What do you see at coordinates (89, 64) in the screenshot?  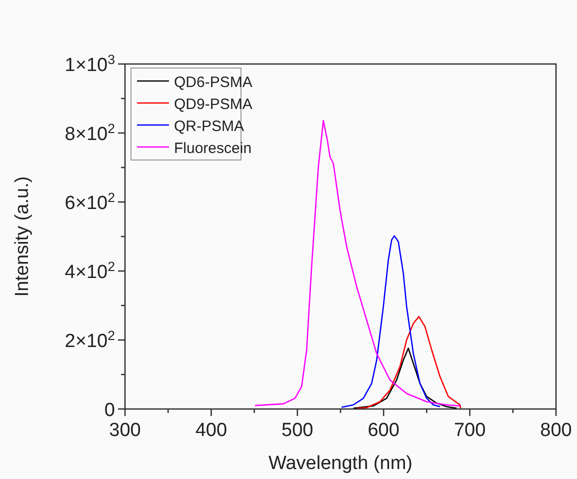 I see `y-tick-label: 1×10$^{3}$` at bounding box center [89, 64].